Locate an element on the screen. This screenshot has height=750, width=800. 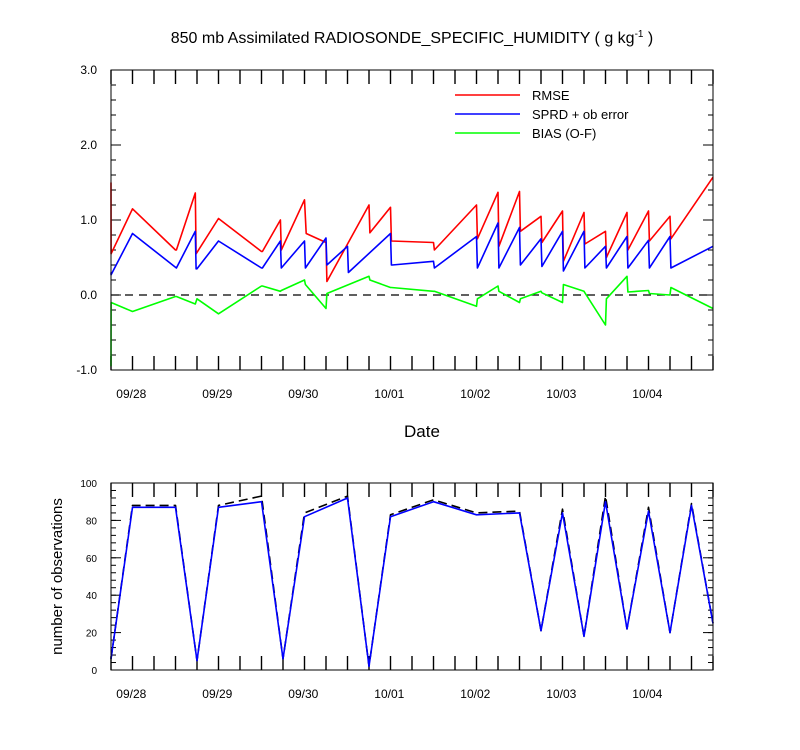
top-ytick-label: 3.0 is located at coordinates (88, 70).